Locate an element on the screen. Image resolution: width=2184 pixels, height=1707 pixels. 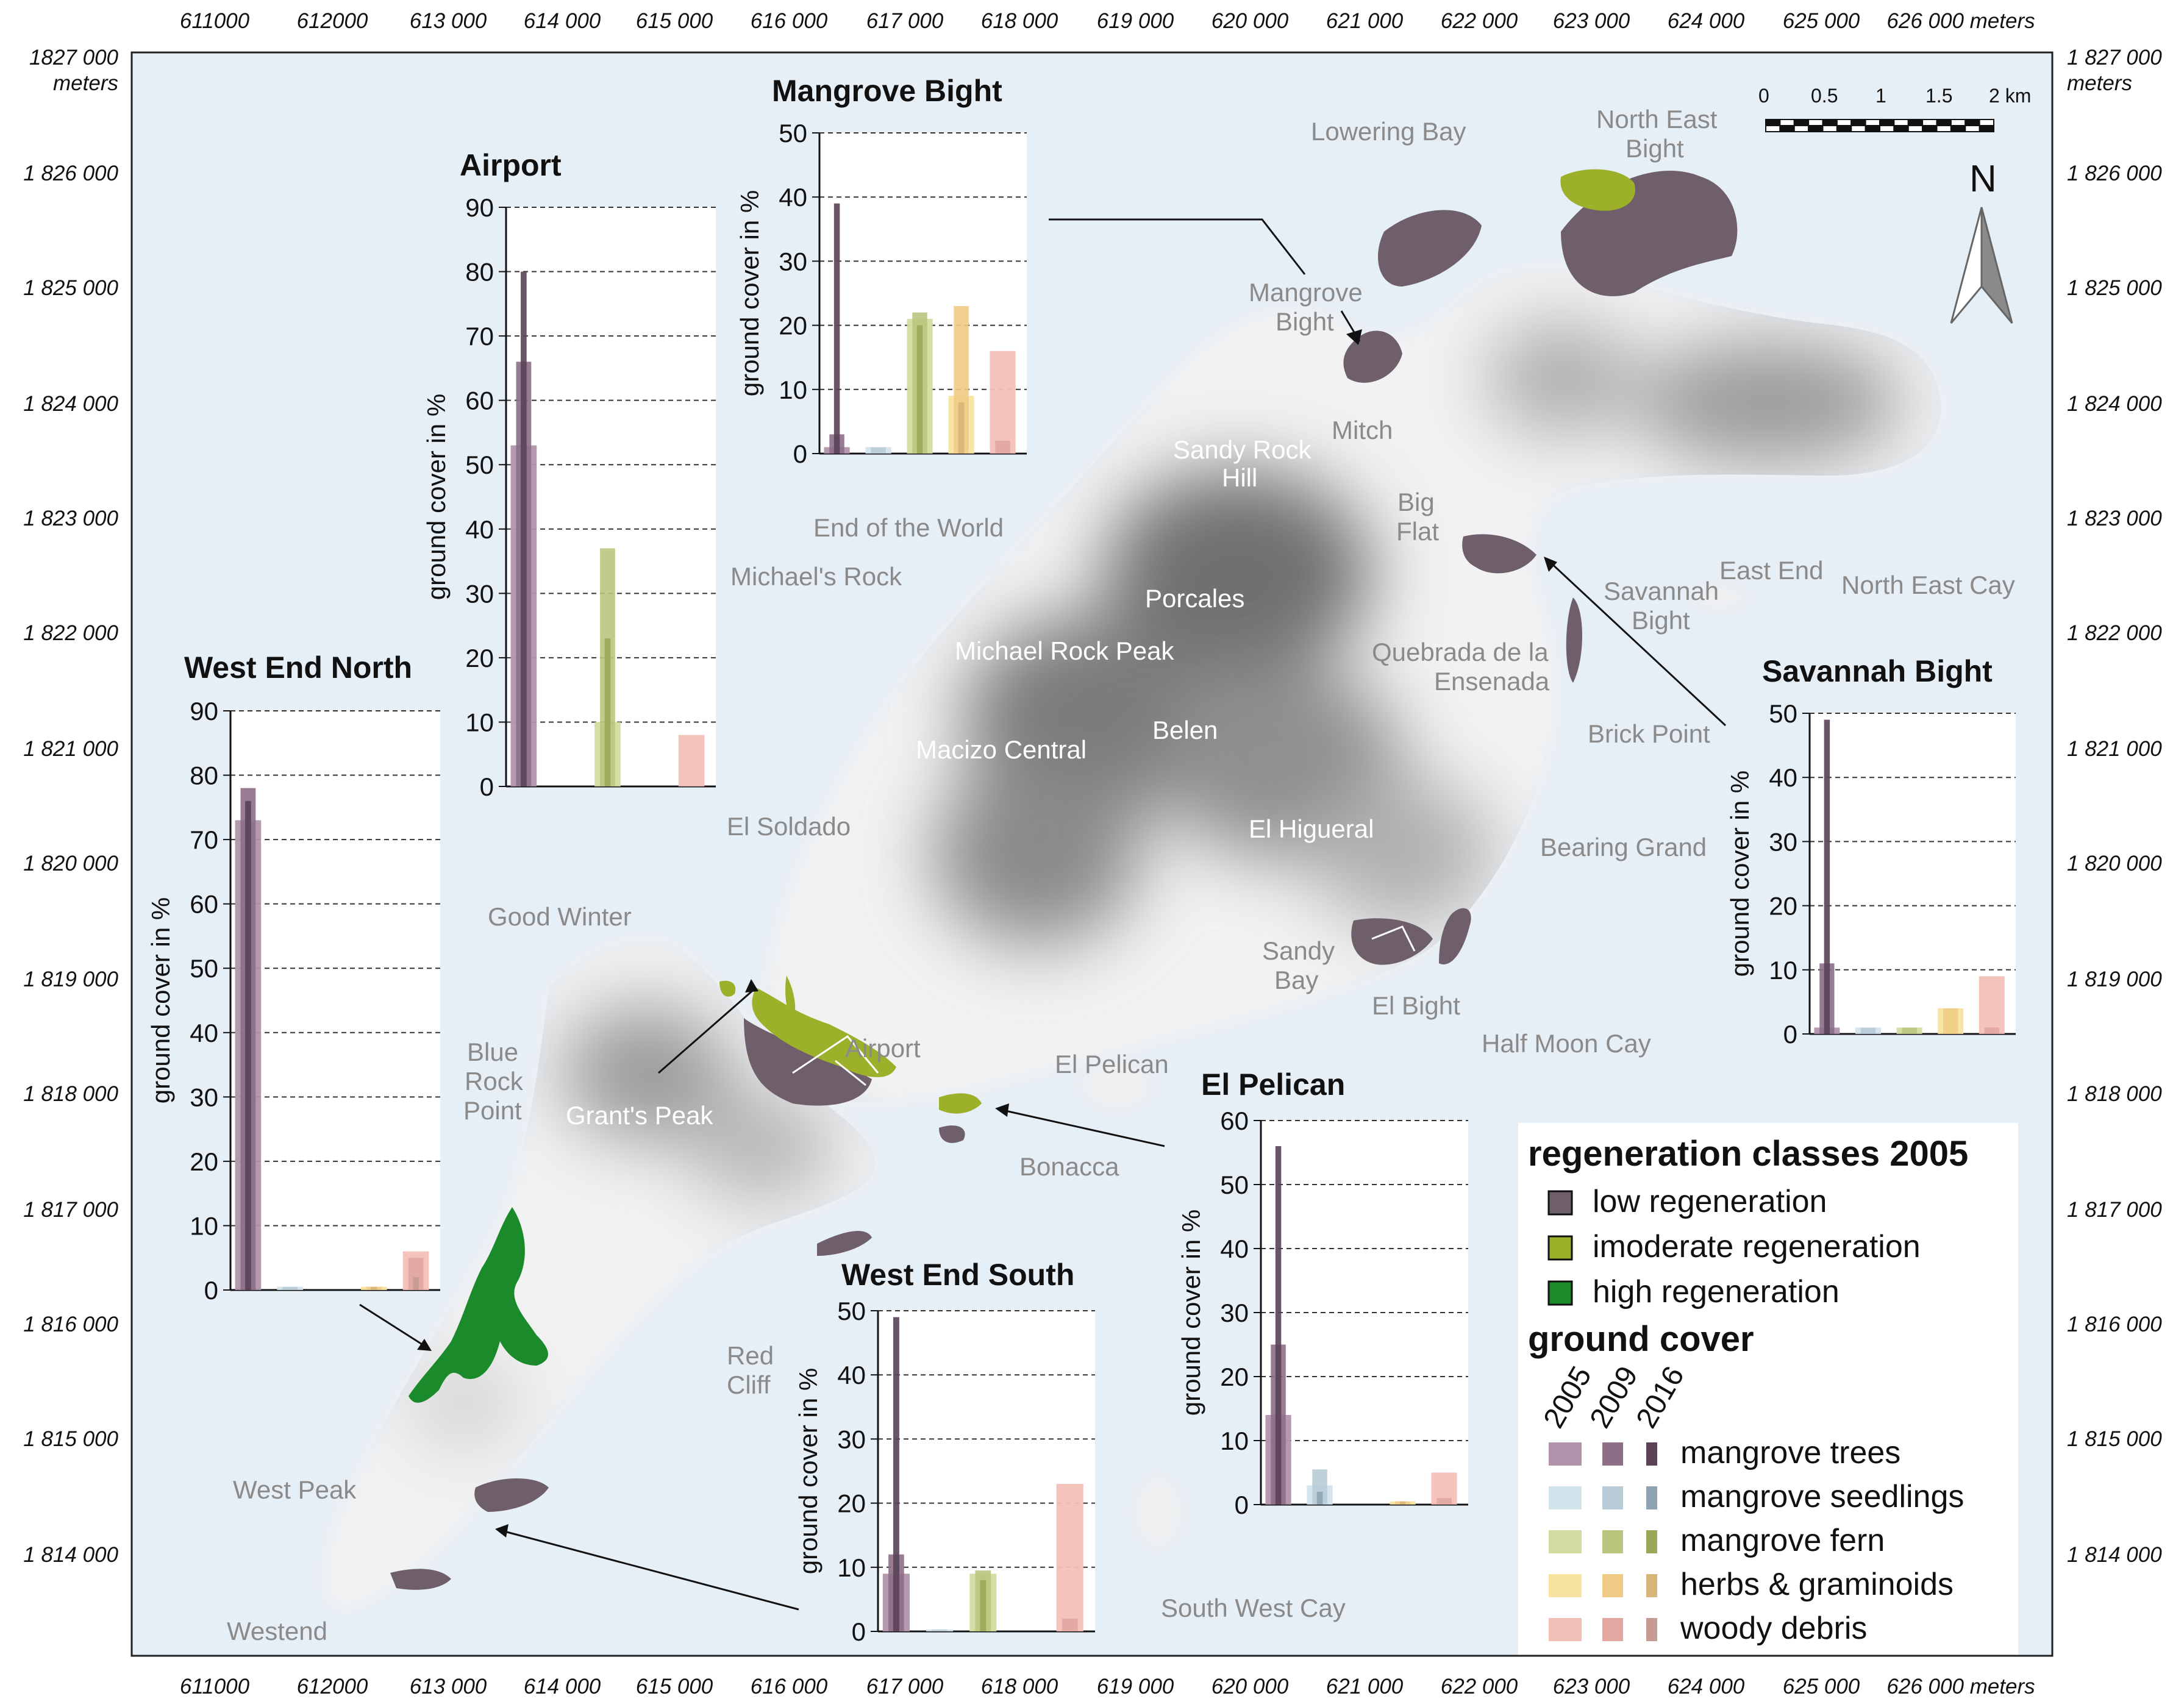
place-el-higueral: El Higueral is located at coordinates (1311, 828).